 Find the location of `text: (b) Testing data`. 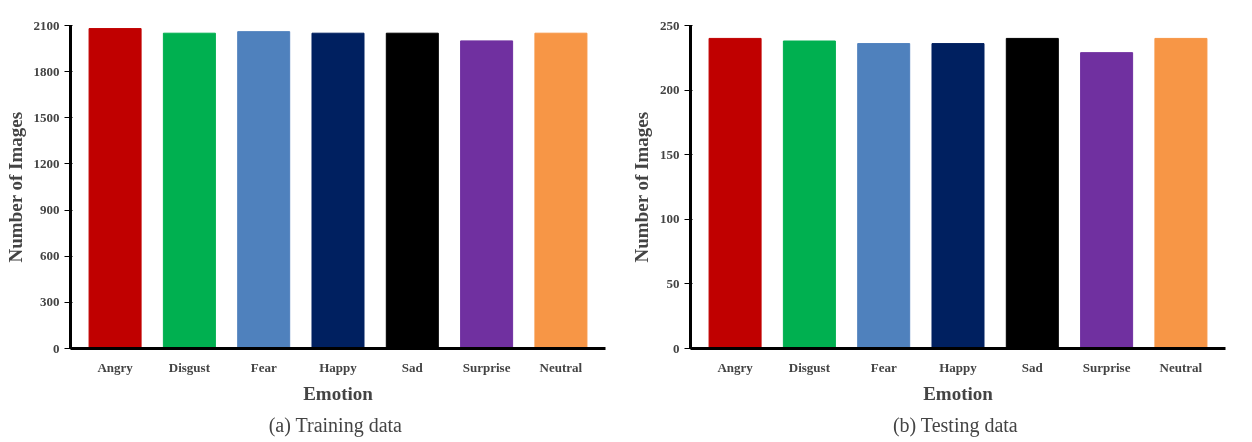

text: (b) Testing data is located at coordinates (955, 425).